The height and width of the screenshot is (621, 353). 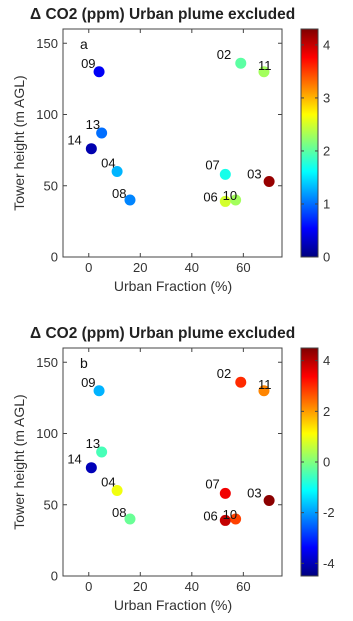 I want to click on panel-letter: a, so click(x=84, y=44).